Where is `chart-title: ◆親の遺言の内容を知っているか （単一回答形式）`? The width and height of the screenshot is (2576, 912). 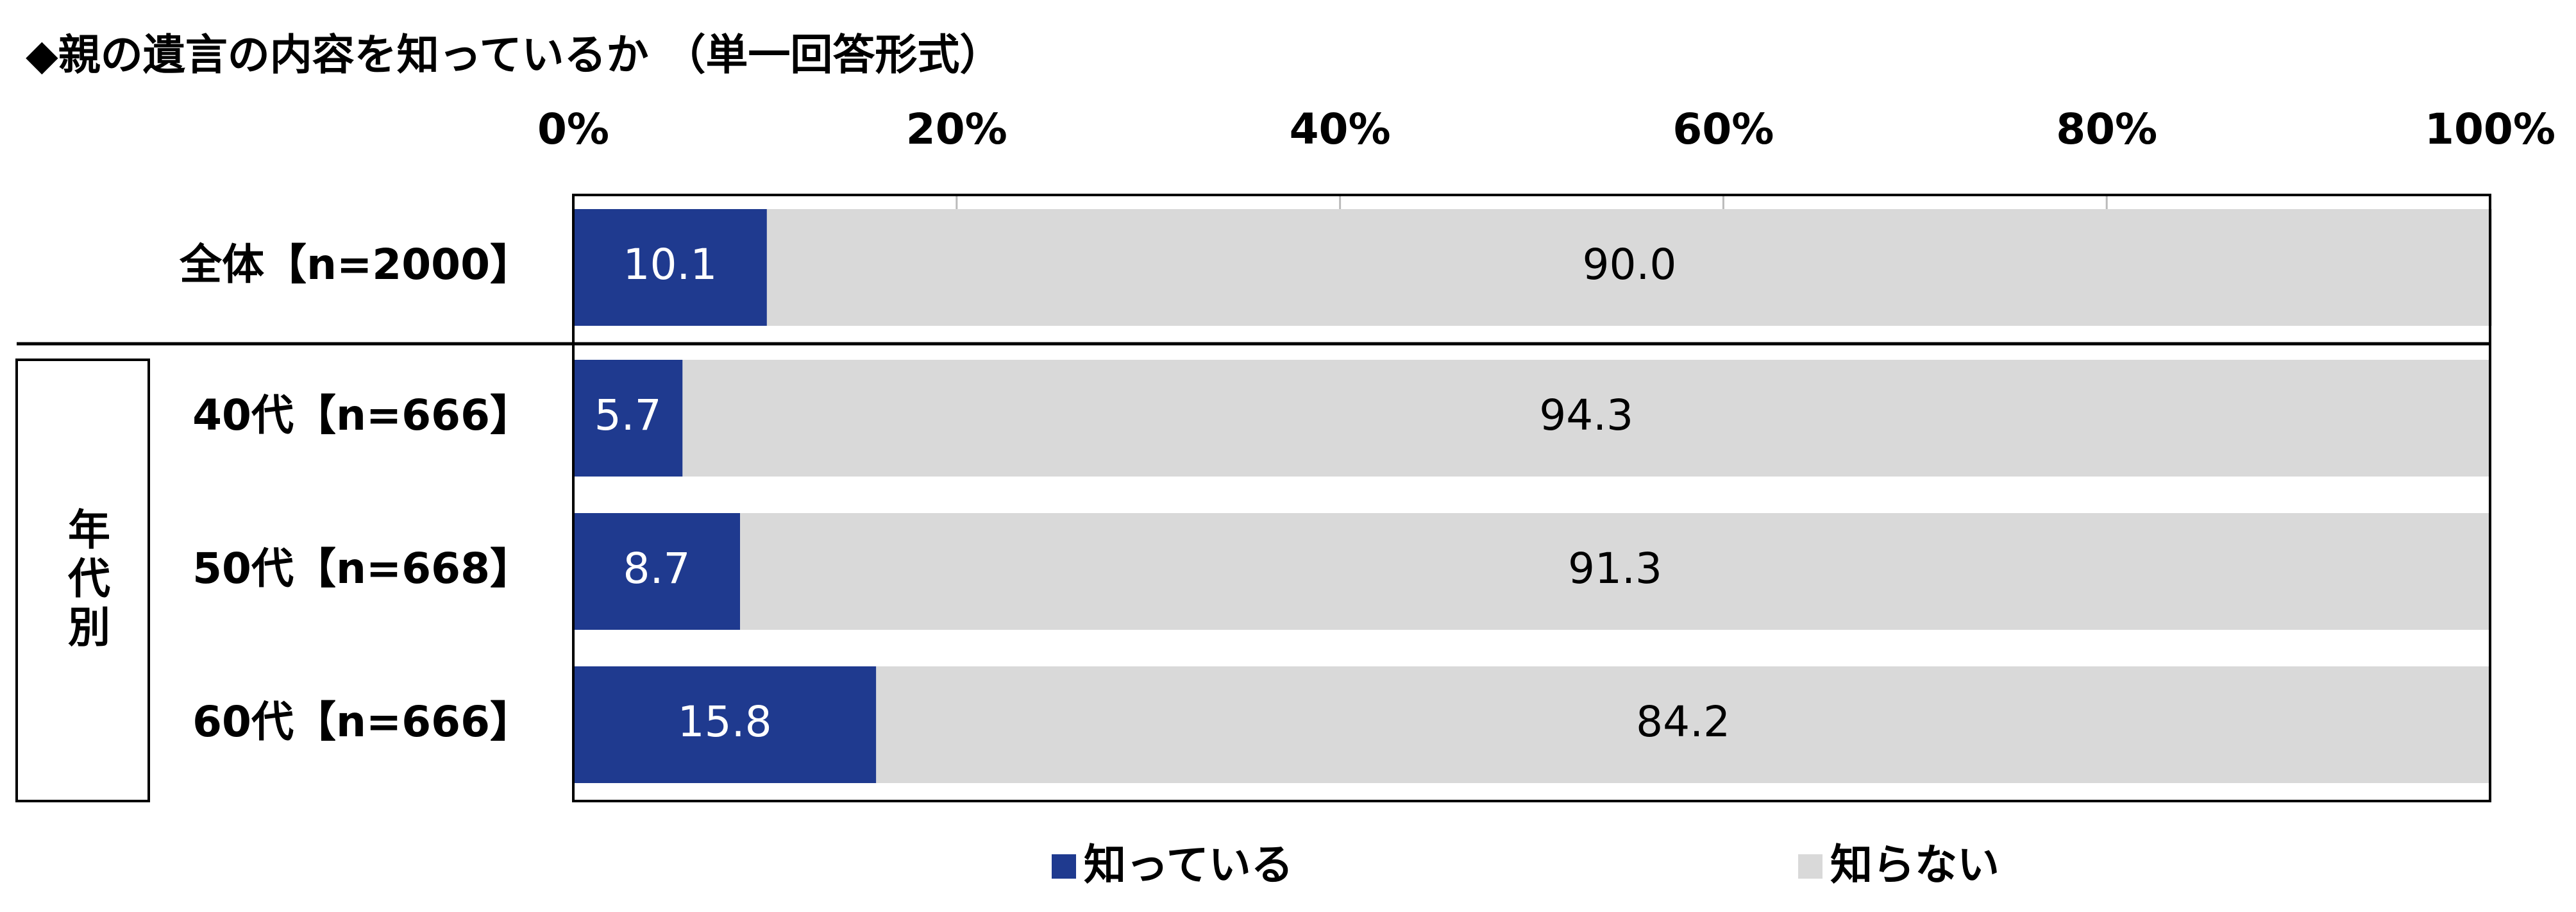 chart-title: ◆親の遺言の内容を知っているか （単一回答形式） is located at coordinates (514, 55).